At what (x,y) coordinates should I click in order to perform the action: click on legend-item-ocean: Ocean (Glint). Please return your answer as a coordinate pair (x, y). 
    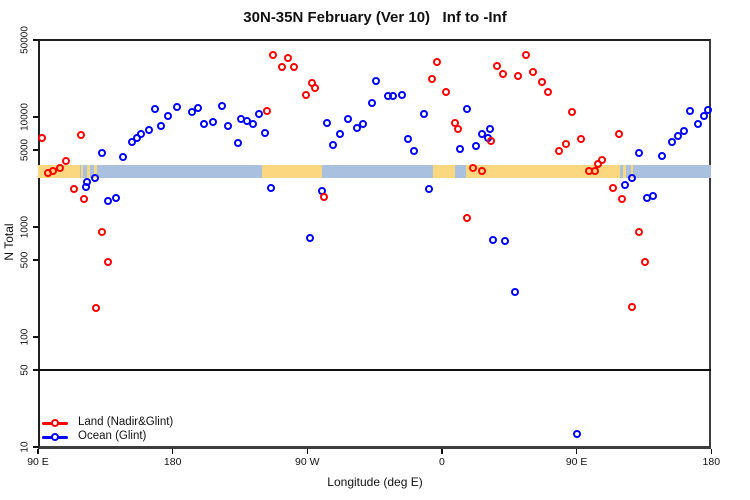
    Looking at the image, I should click on (152, 437).